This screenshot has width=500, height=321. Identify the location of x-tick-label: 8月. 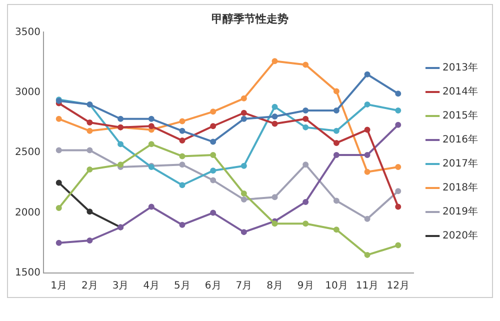
(274, 286).